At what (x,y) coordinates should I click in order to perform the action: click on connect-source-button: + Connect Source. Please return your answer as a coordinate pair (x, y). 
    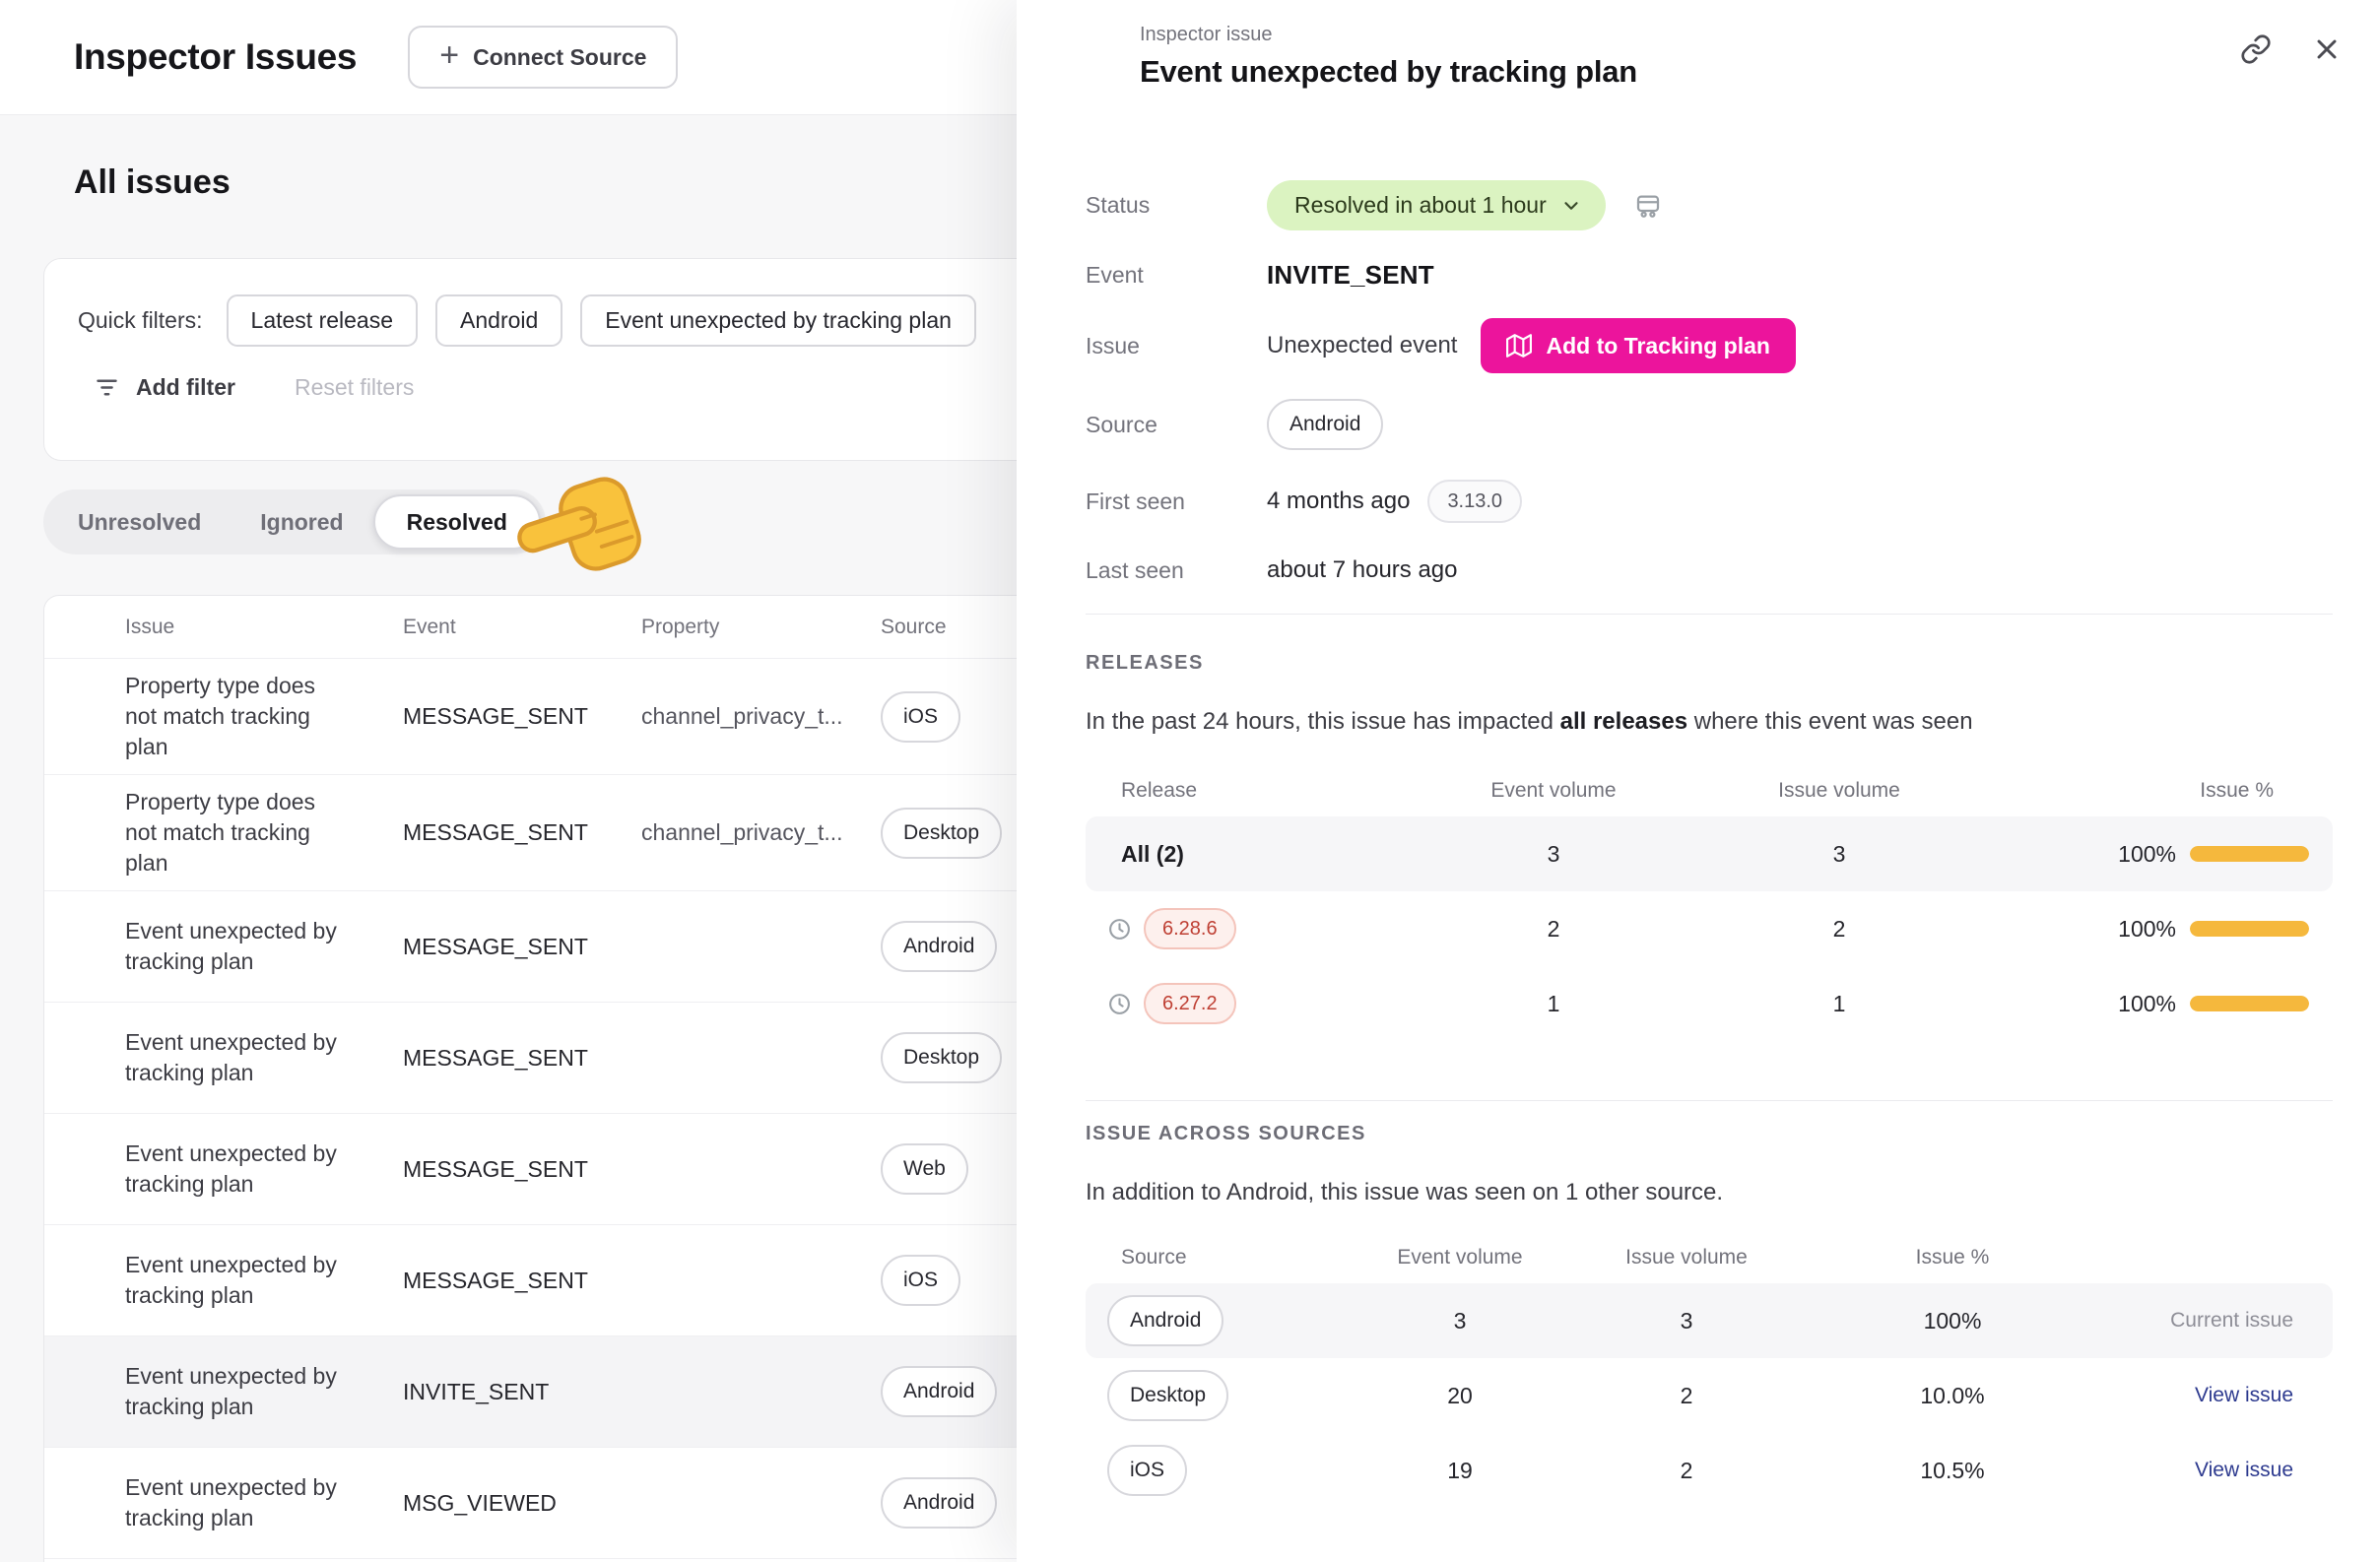
    Looking at the image, I should click on (543, 57).